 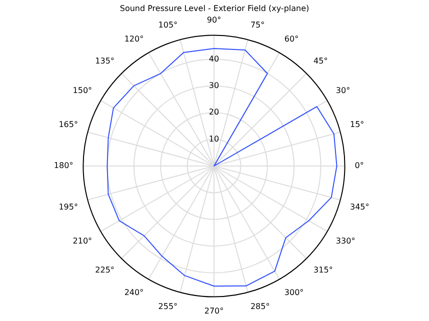 I want to click on spoke-label: 180°, so click(x=64, y=165).